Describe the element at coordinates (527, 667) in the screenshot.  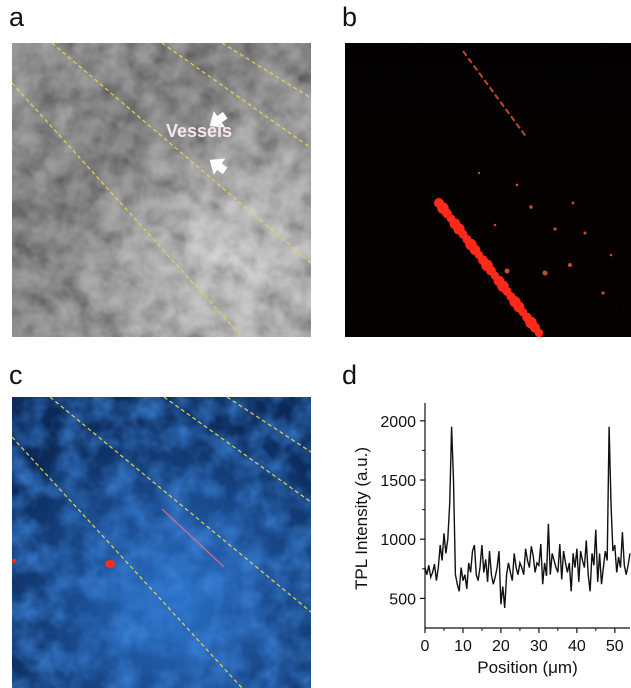
I see `x-axis-label: Position (μm)` at that location.